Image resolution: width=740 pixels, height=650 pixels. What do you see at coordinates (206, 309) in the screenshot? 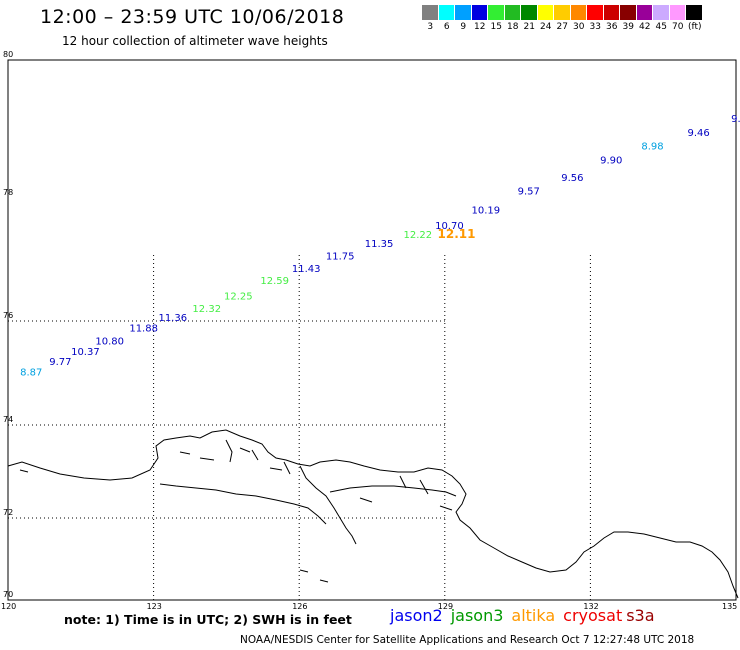
I see `wave-height-label: 12.32` at bounding box center [206, 309].